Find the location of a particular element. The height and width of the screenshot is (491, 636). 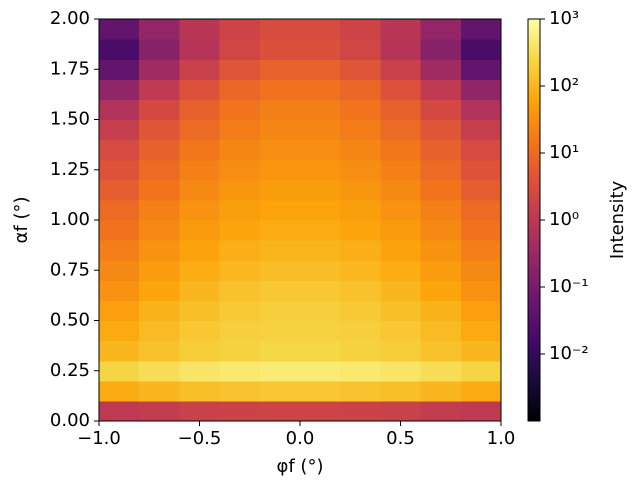

x-tick-label: 0.5 is located at coordinates (400, 438).